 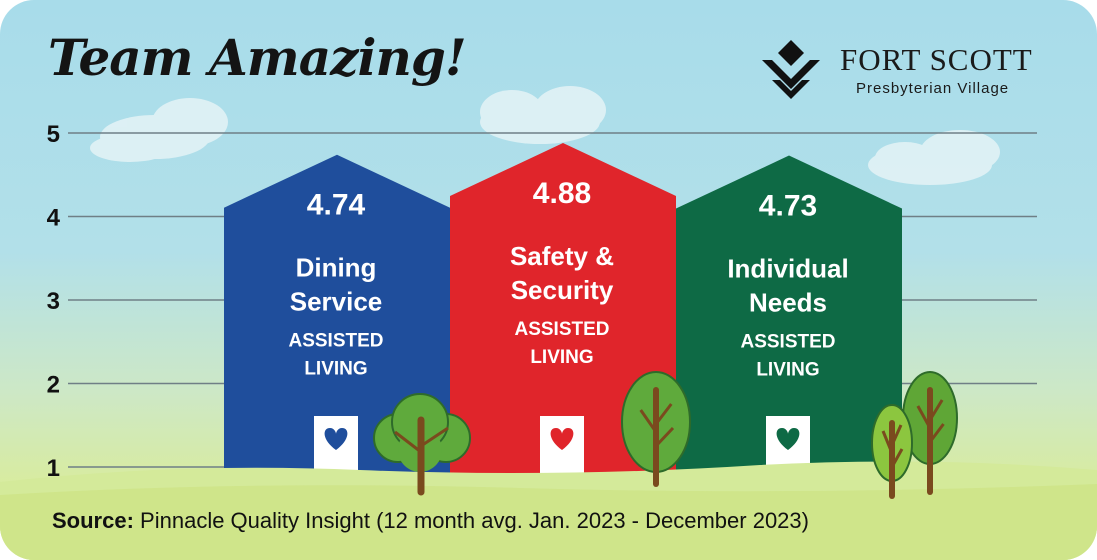 I want to click on y-tick-label: 2, so click(x=53, y=385).